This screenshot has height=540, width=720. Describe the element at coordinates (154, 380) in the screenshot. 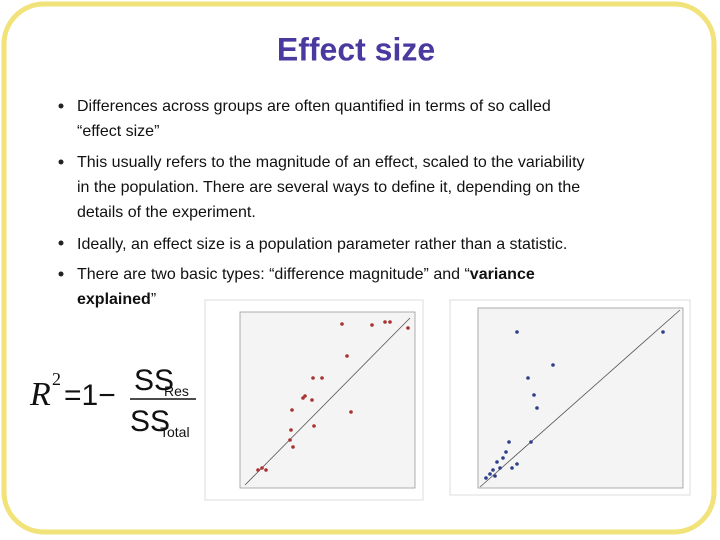

I see `formula-numerator: SS` at that location.